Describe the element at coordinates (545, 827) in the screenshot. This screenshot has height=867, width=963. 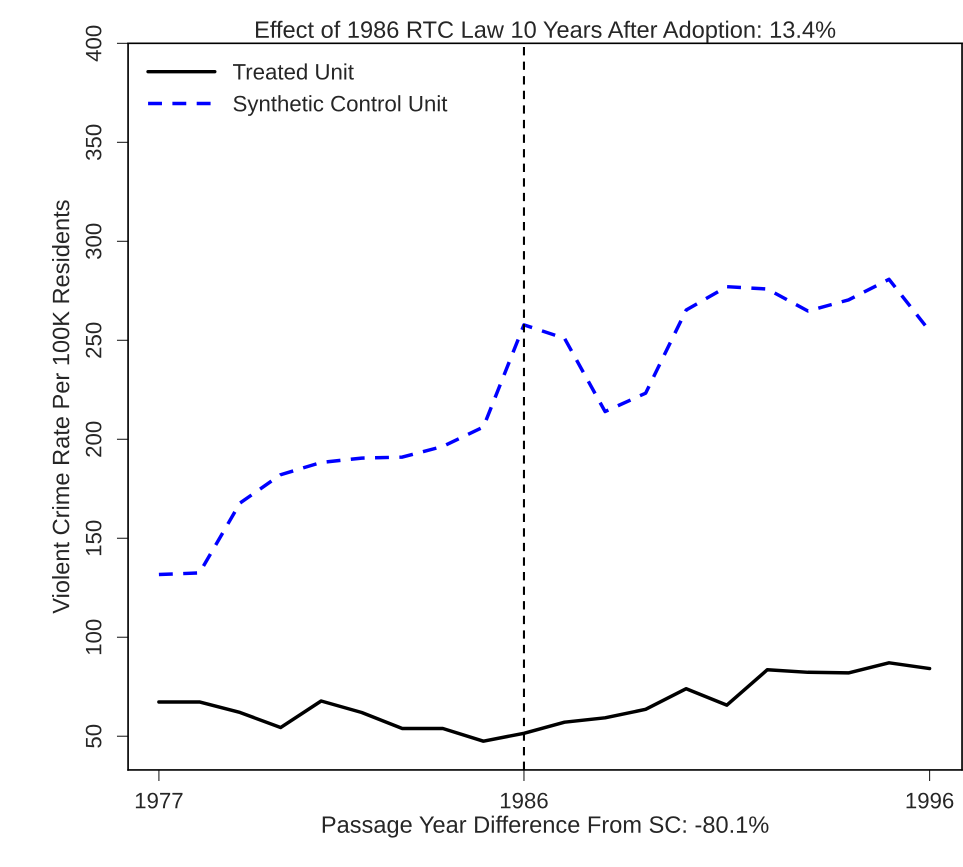
I see `x-axis-title: Passage Year Difference From SC: -80.1%` at that location.